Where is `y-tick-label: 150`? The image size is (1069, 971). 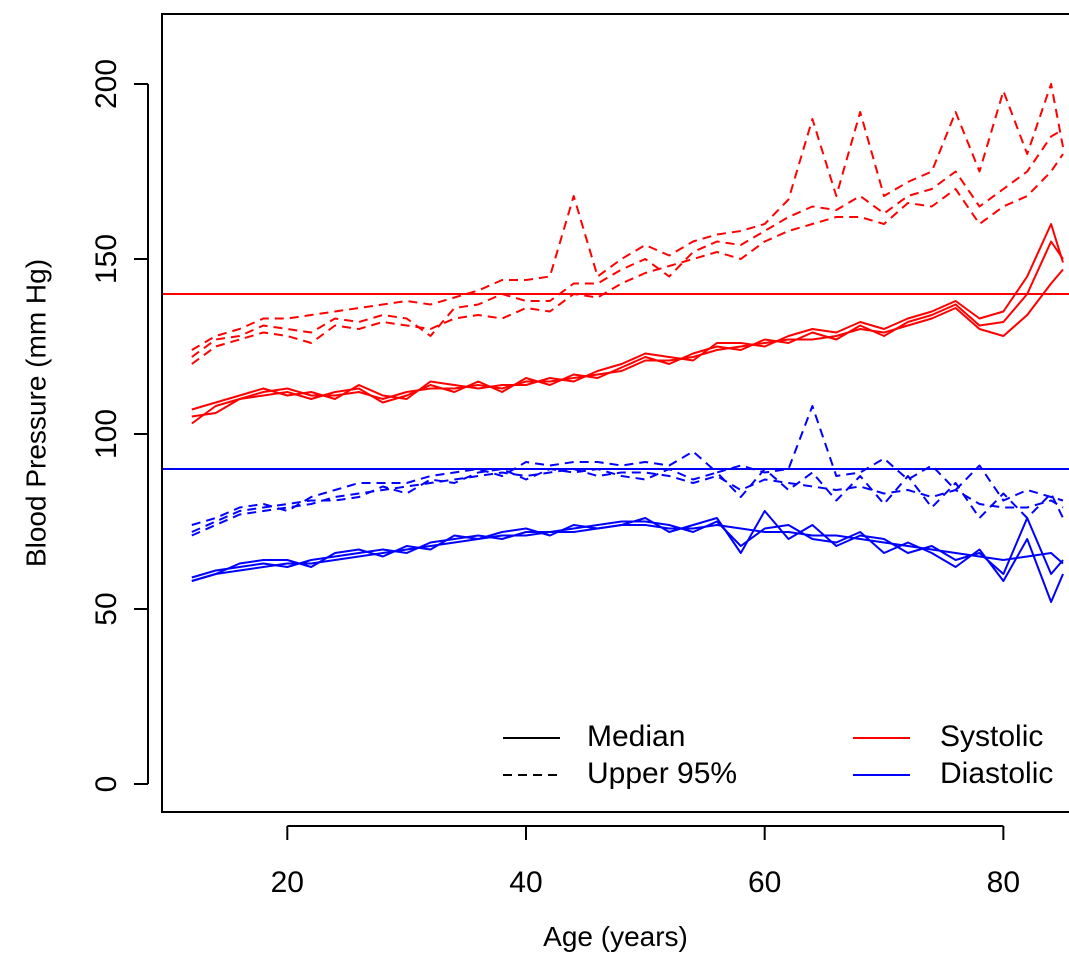
y-tick-label: 150 is located at coordinates (106, 259).